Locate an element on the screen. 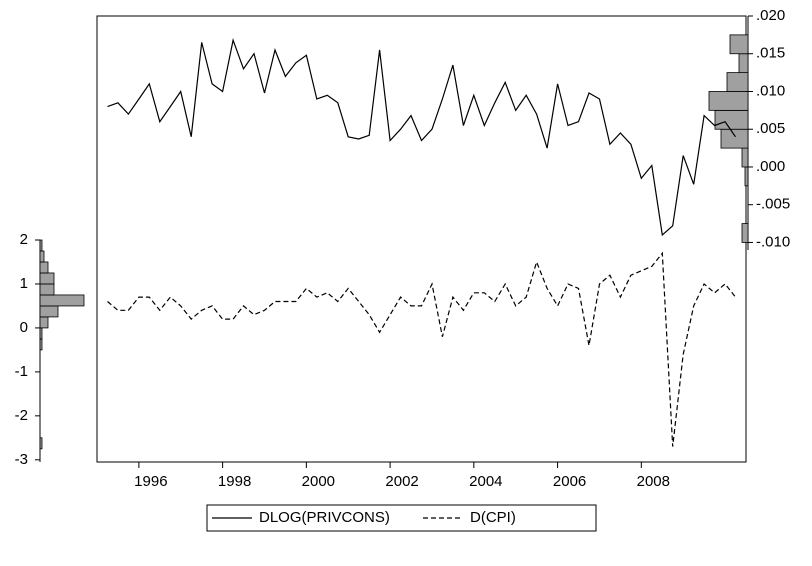  y-tick-label: 1 is located at coordinates (24, 283).